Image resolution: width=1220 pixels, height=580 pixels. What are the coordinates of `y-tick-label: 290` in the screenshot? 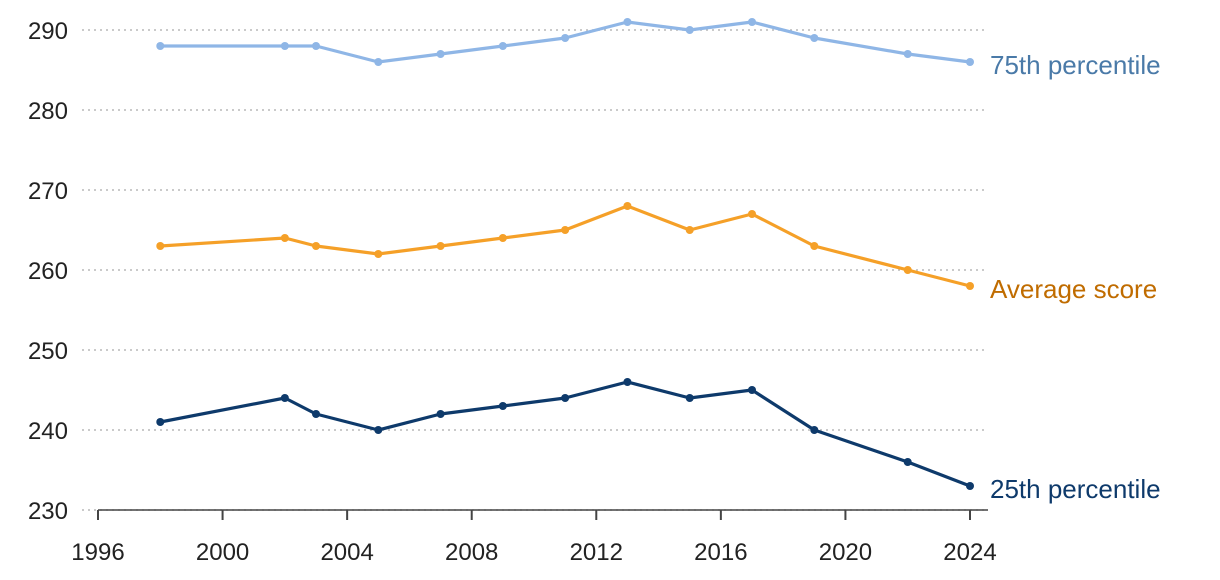 It's located at (48, 31).